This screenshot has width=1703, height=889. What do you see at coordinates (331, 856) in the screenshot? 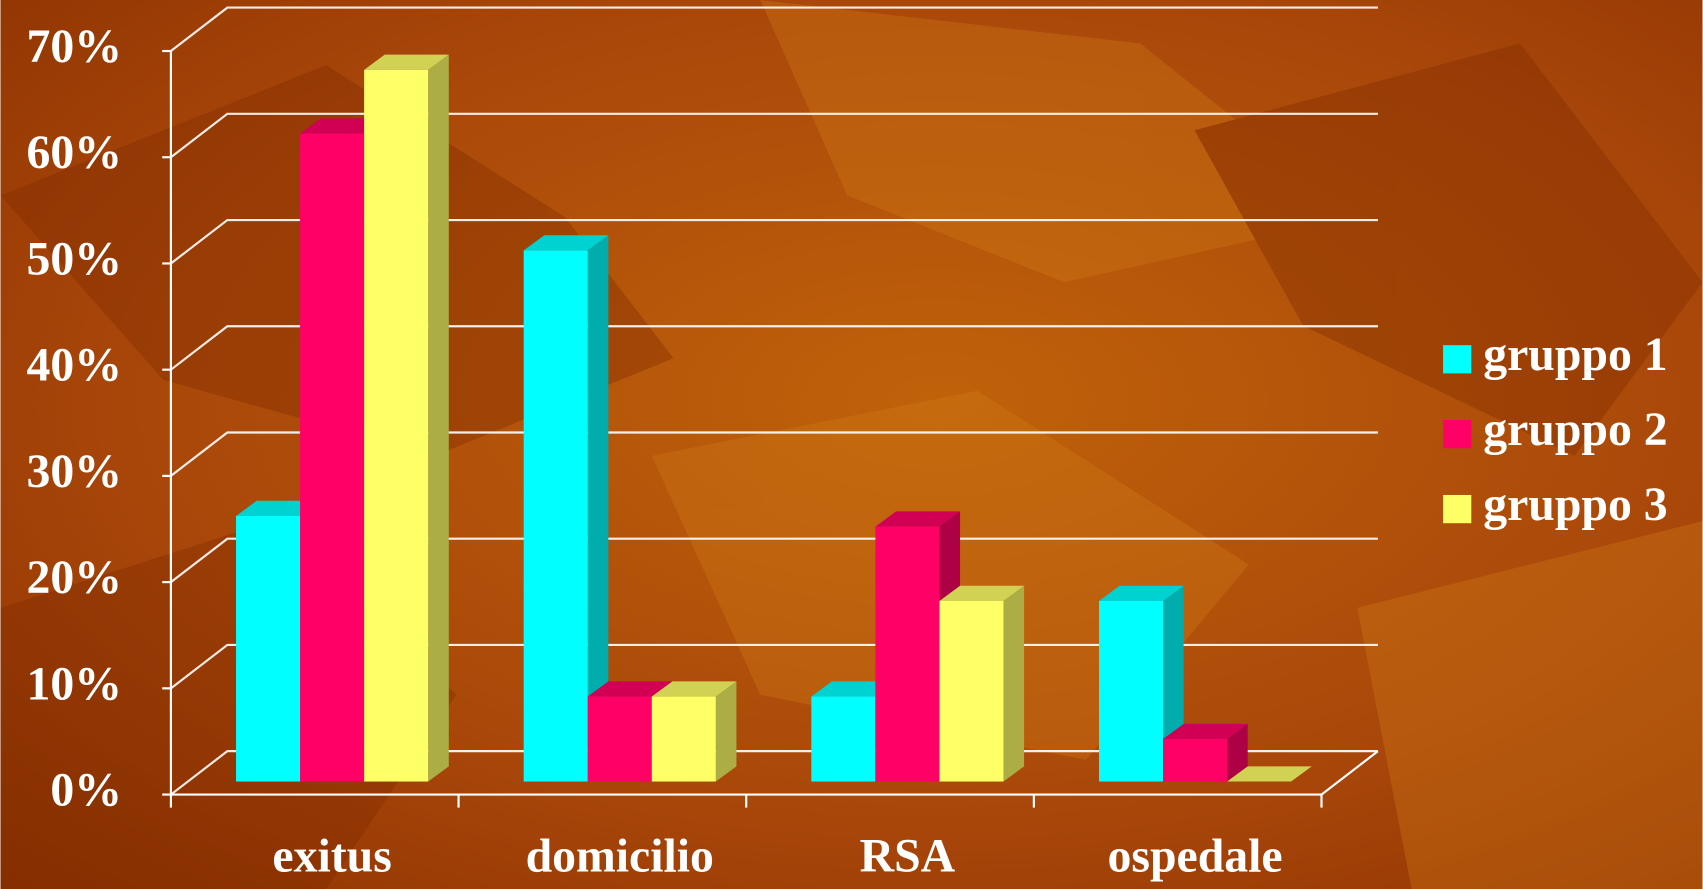
I see `x-tick-label: exitus` at bounding box center [331, 856].